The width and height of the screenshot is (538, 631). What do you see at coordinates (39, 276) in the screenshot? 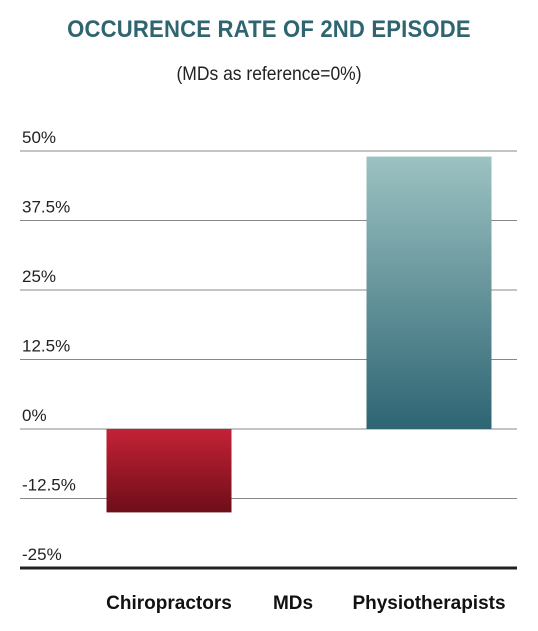
I see `y-tick-label: 25%` at bounding box center [39, 276].